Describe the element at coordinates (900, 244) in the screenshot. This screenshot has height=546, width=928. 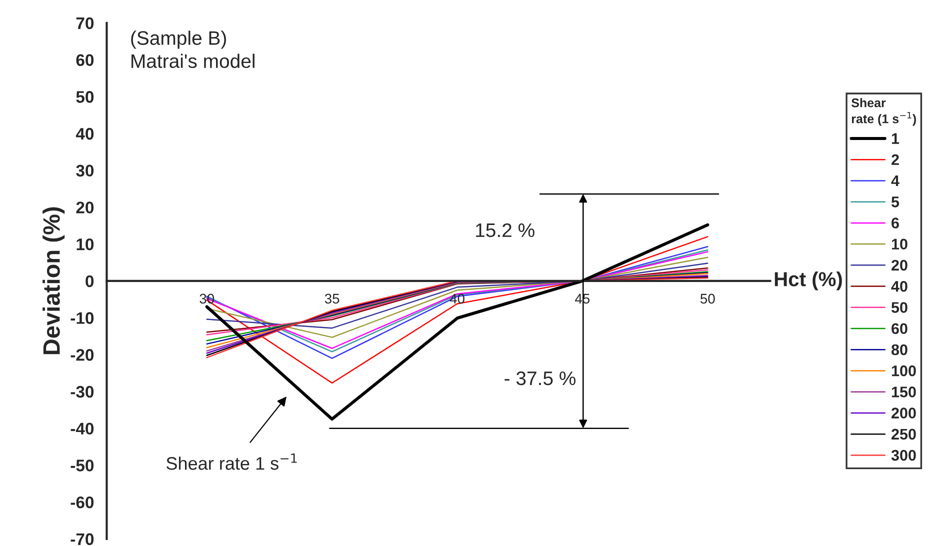
I see `legend-label: 10` at that location.